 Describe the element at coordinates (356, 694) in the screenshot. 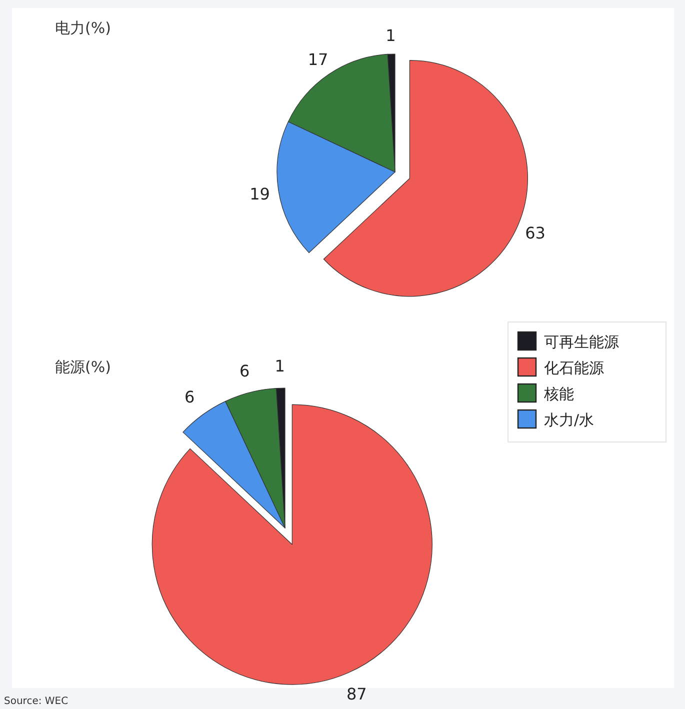

I see `data-label: 87` at that location.